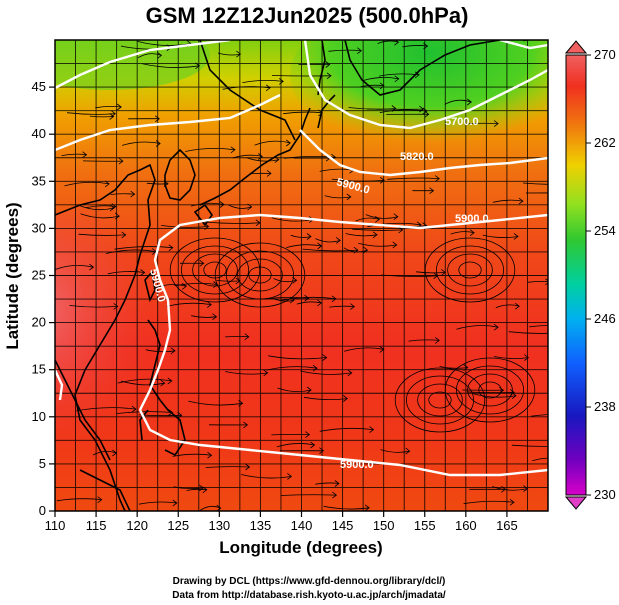 This screenshot has width=619, height=605. I want to click on y-tick-label: 10, so click(39, 416).